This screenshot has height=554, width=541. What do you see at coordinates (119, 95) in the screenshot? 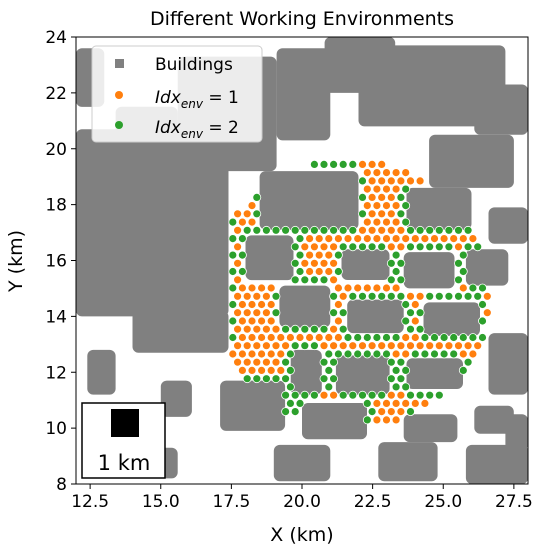
I see `legend-marker-env1` at bounding box center [119, 95].